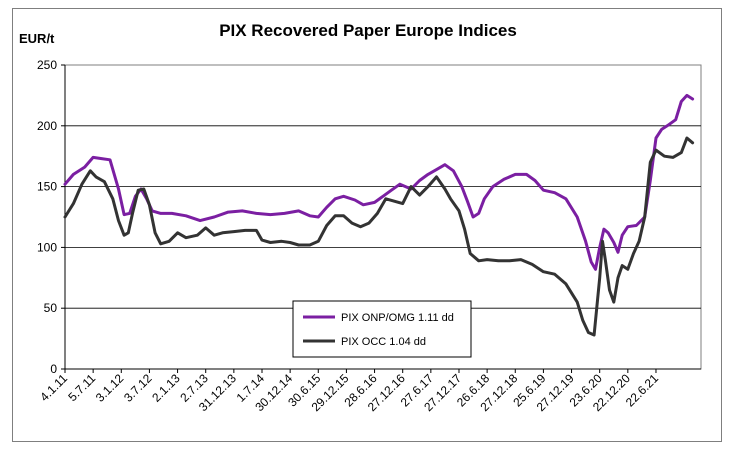 Image resolution: width=738 pixels, height=450 pixels. Describe the element at coordinates (110, 388) in the screenshot. I see `x-tick-label: 3.1.12` at that location.